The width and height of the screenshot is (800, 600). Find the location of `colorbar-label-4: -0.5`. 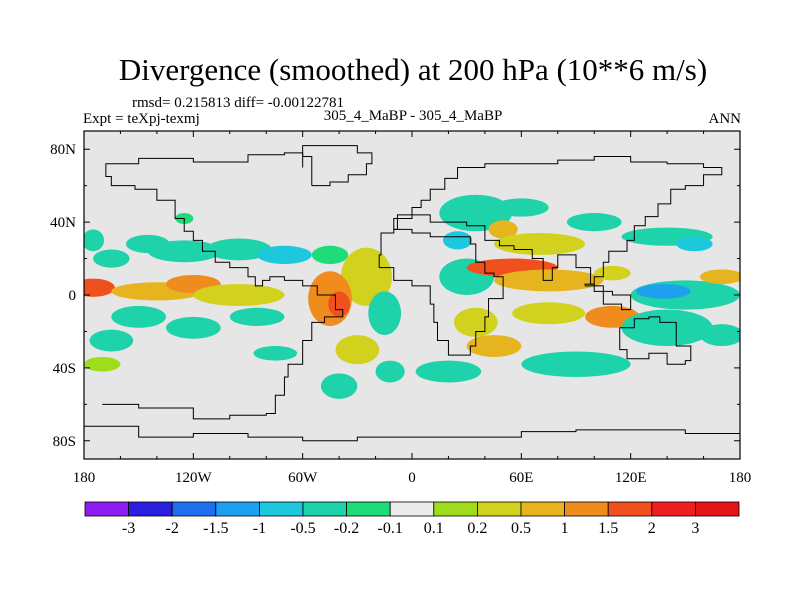

colorbar-label-4: -0.5 is located at coordinates (302, 528).